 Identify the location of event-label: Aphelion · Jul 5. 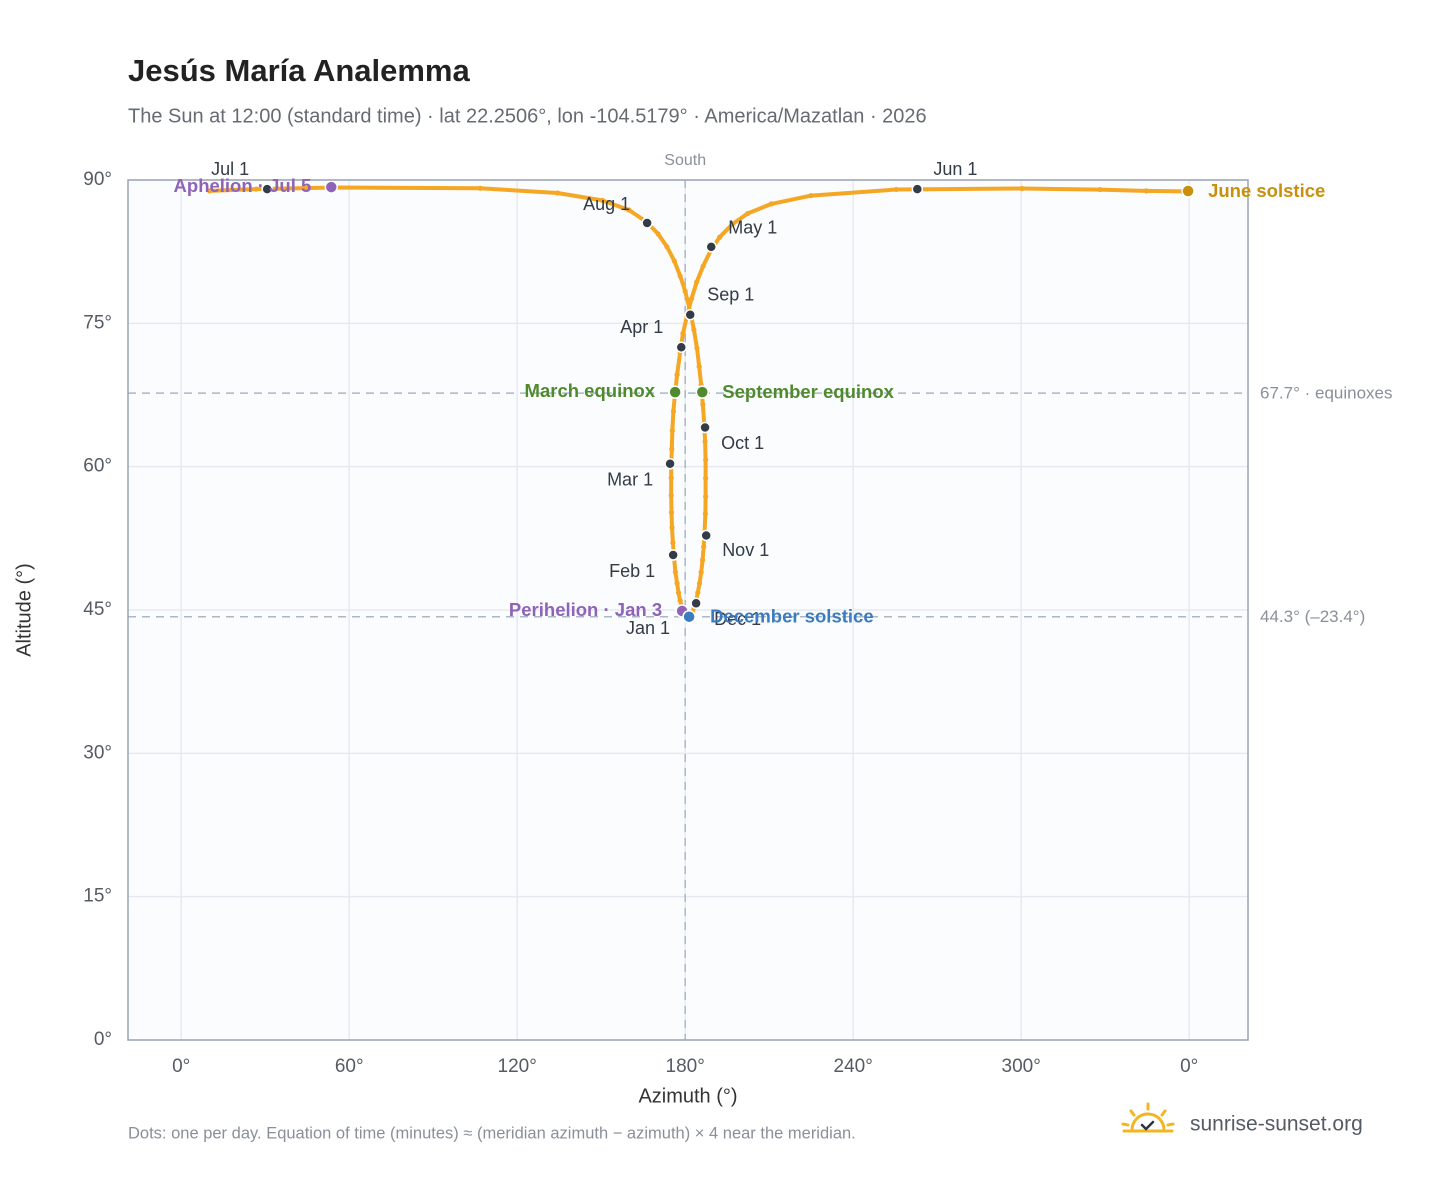
(243, 185).